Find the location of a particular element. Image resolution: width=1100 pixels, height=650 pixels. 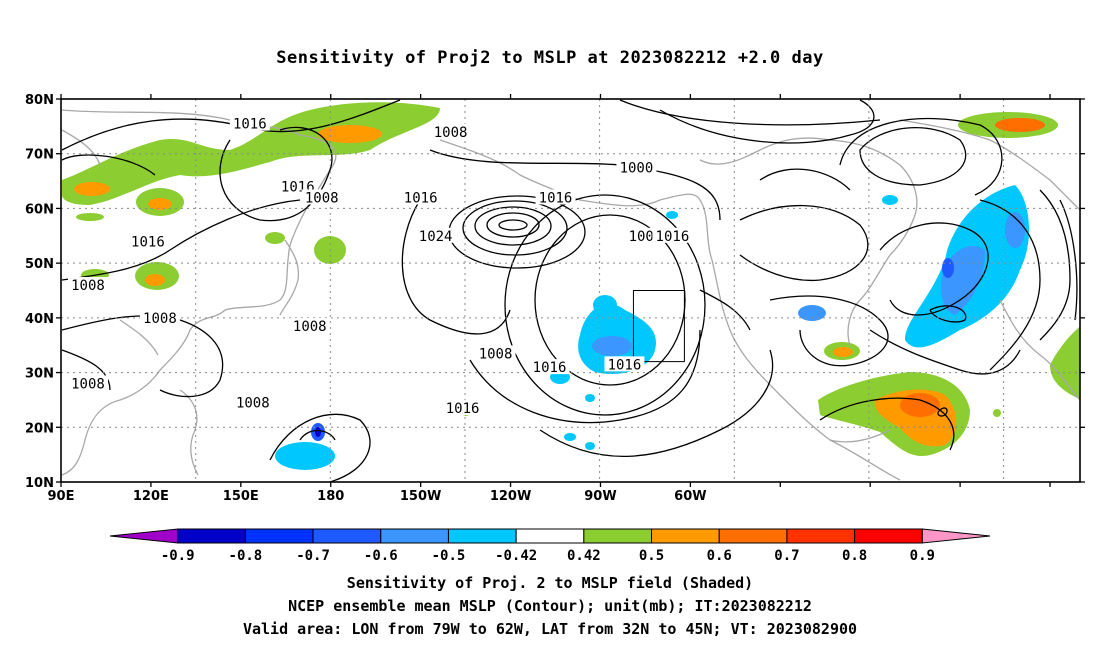

colorbar-tick-label: -0.42 is located at coordinates (516, 556).